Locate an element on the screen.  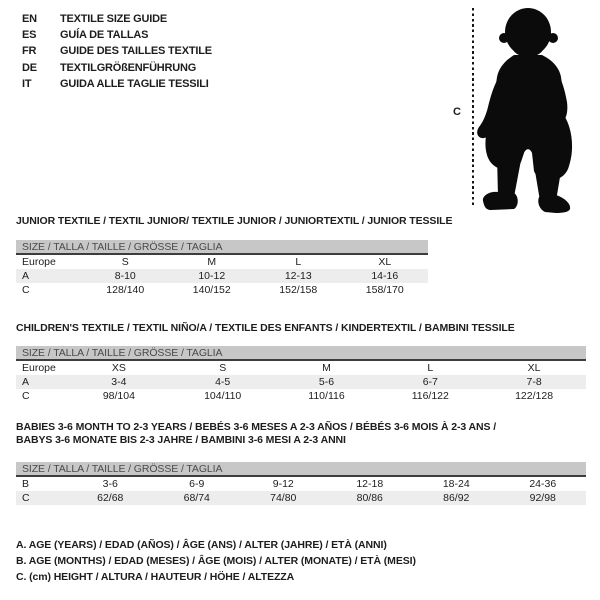
table-row: A 8-10 10-12 12-13 14-16 is located at coordinates (222, 276).